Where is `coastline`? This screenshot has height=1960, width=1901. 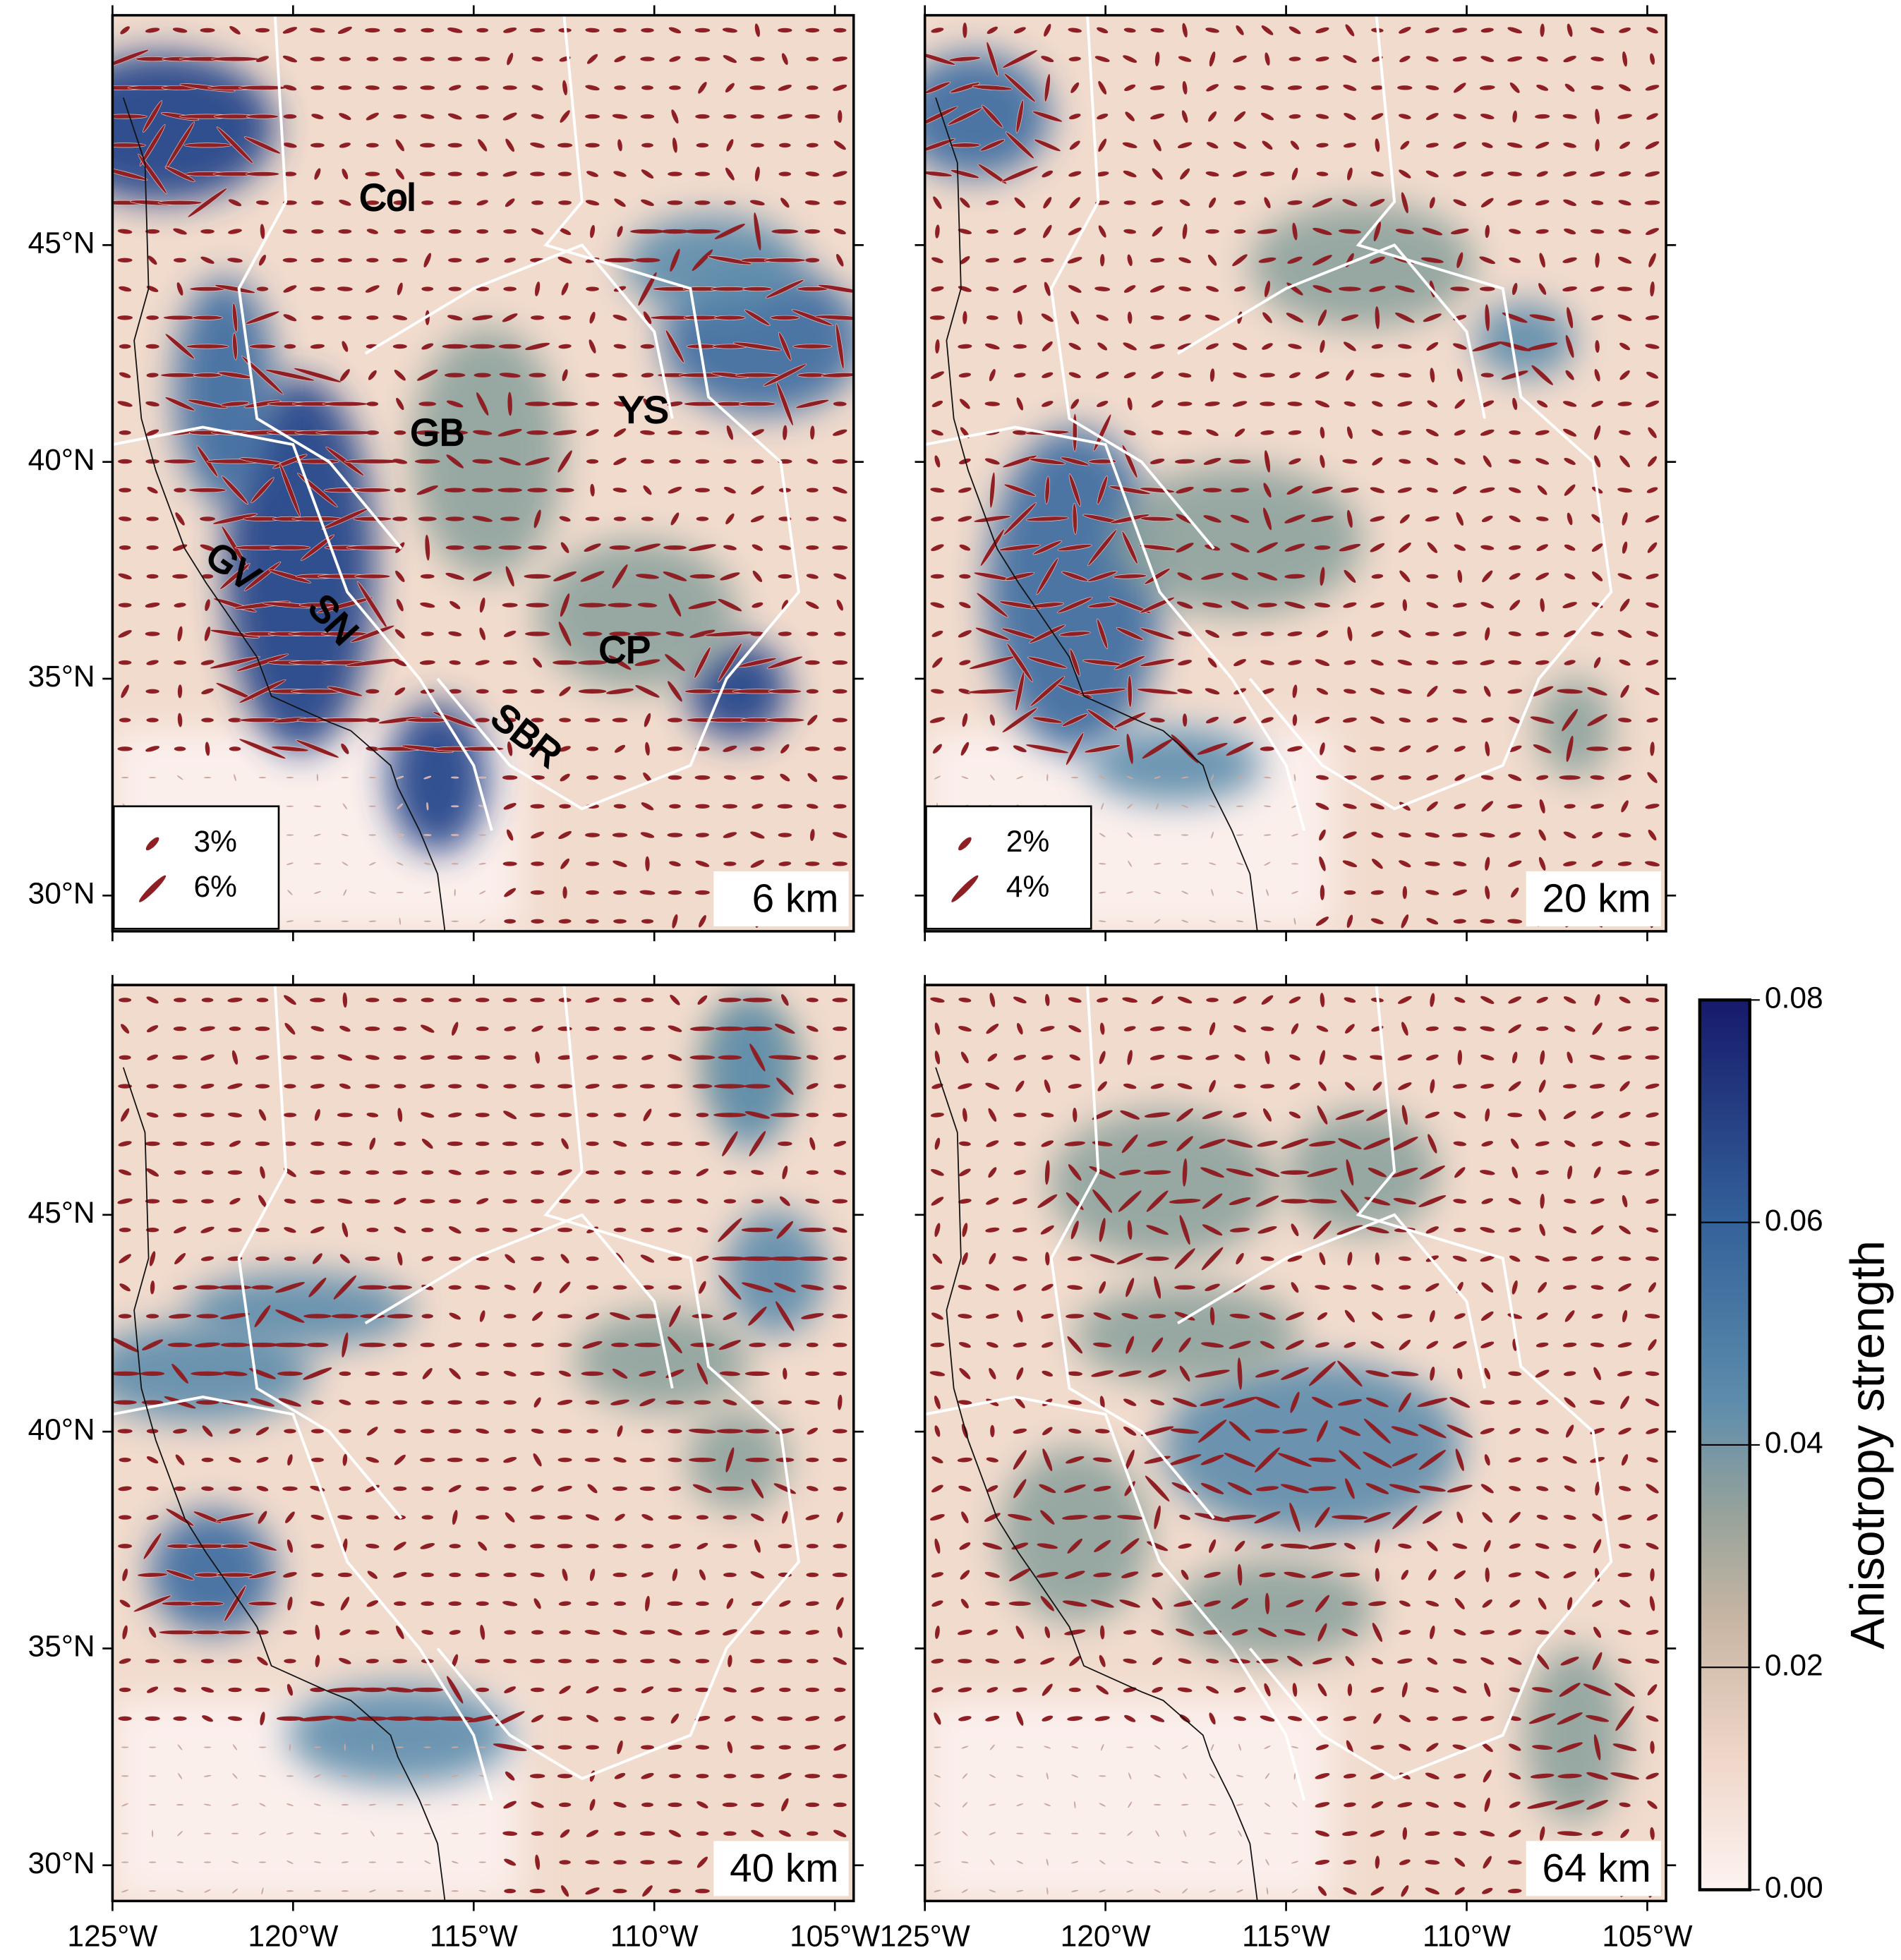 coastline is located at coordinates (284, 1484).